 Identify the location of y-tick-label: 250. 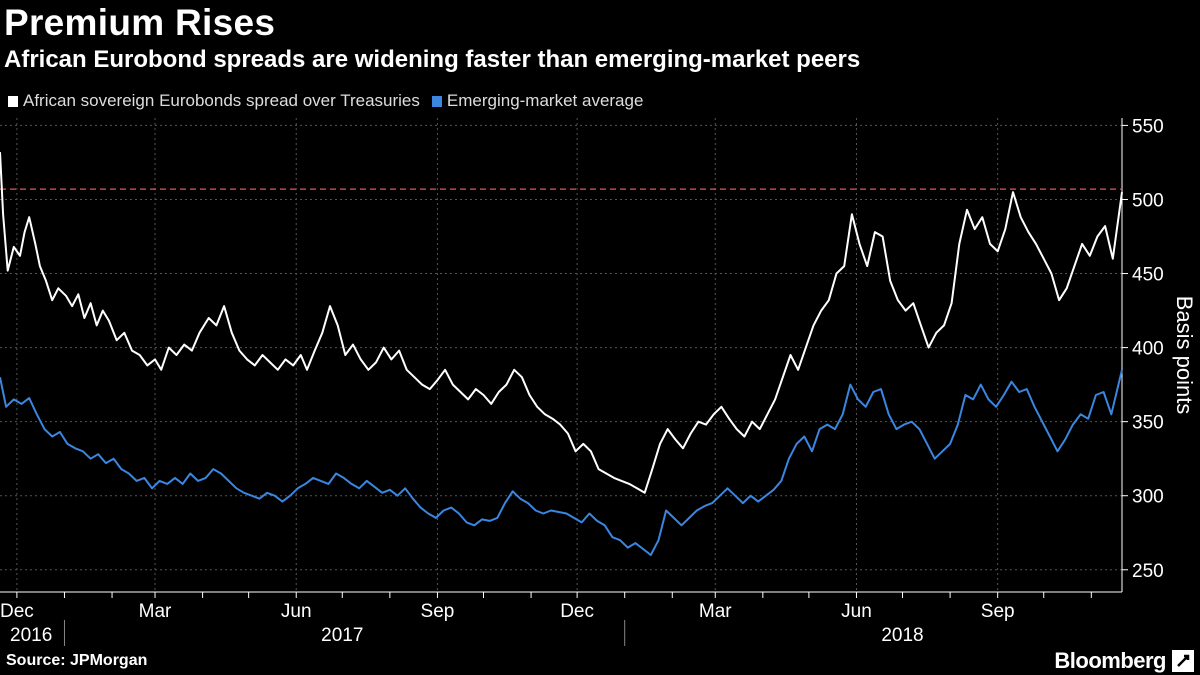
(1148, 571).